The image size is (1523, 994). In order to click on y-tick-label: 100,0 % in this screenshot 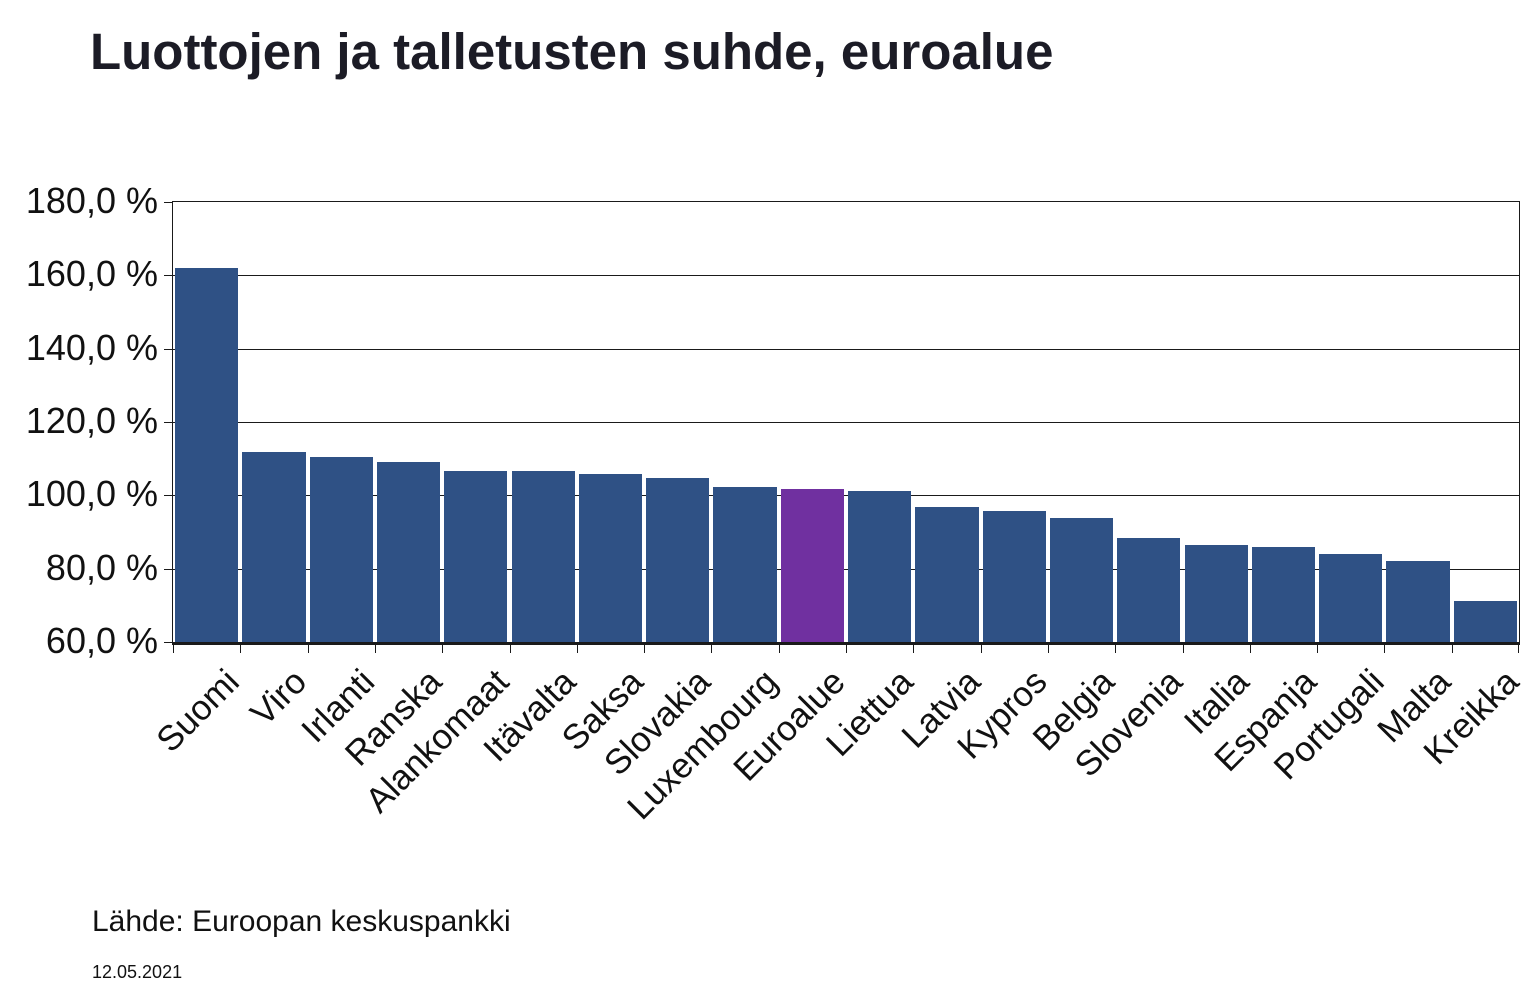, I will do `click(91, 494)`.